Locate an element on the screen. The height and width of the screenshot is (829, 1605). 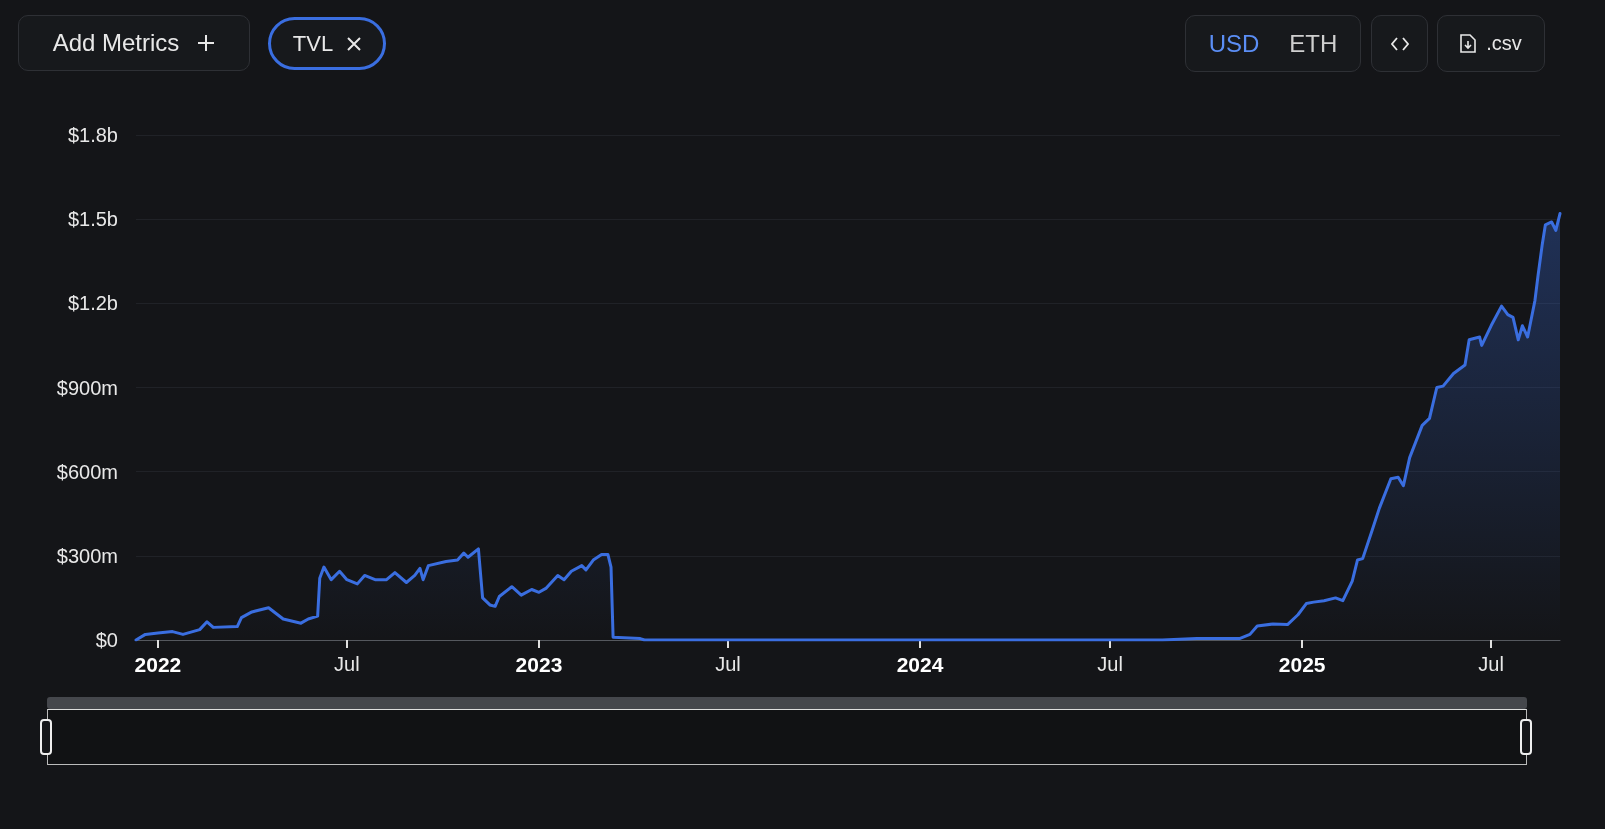
y-tick-label: $0 is located at coordinates (106, 640).